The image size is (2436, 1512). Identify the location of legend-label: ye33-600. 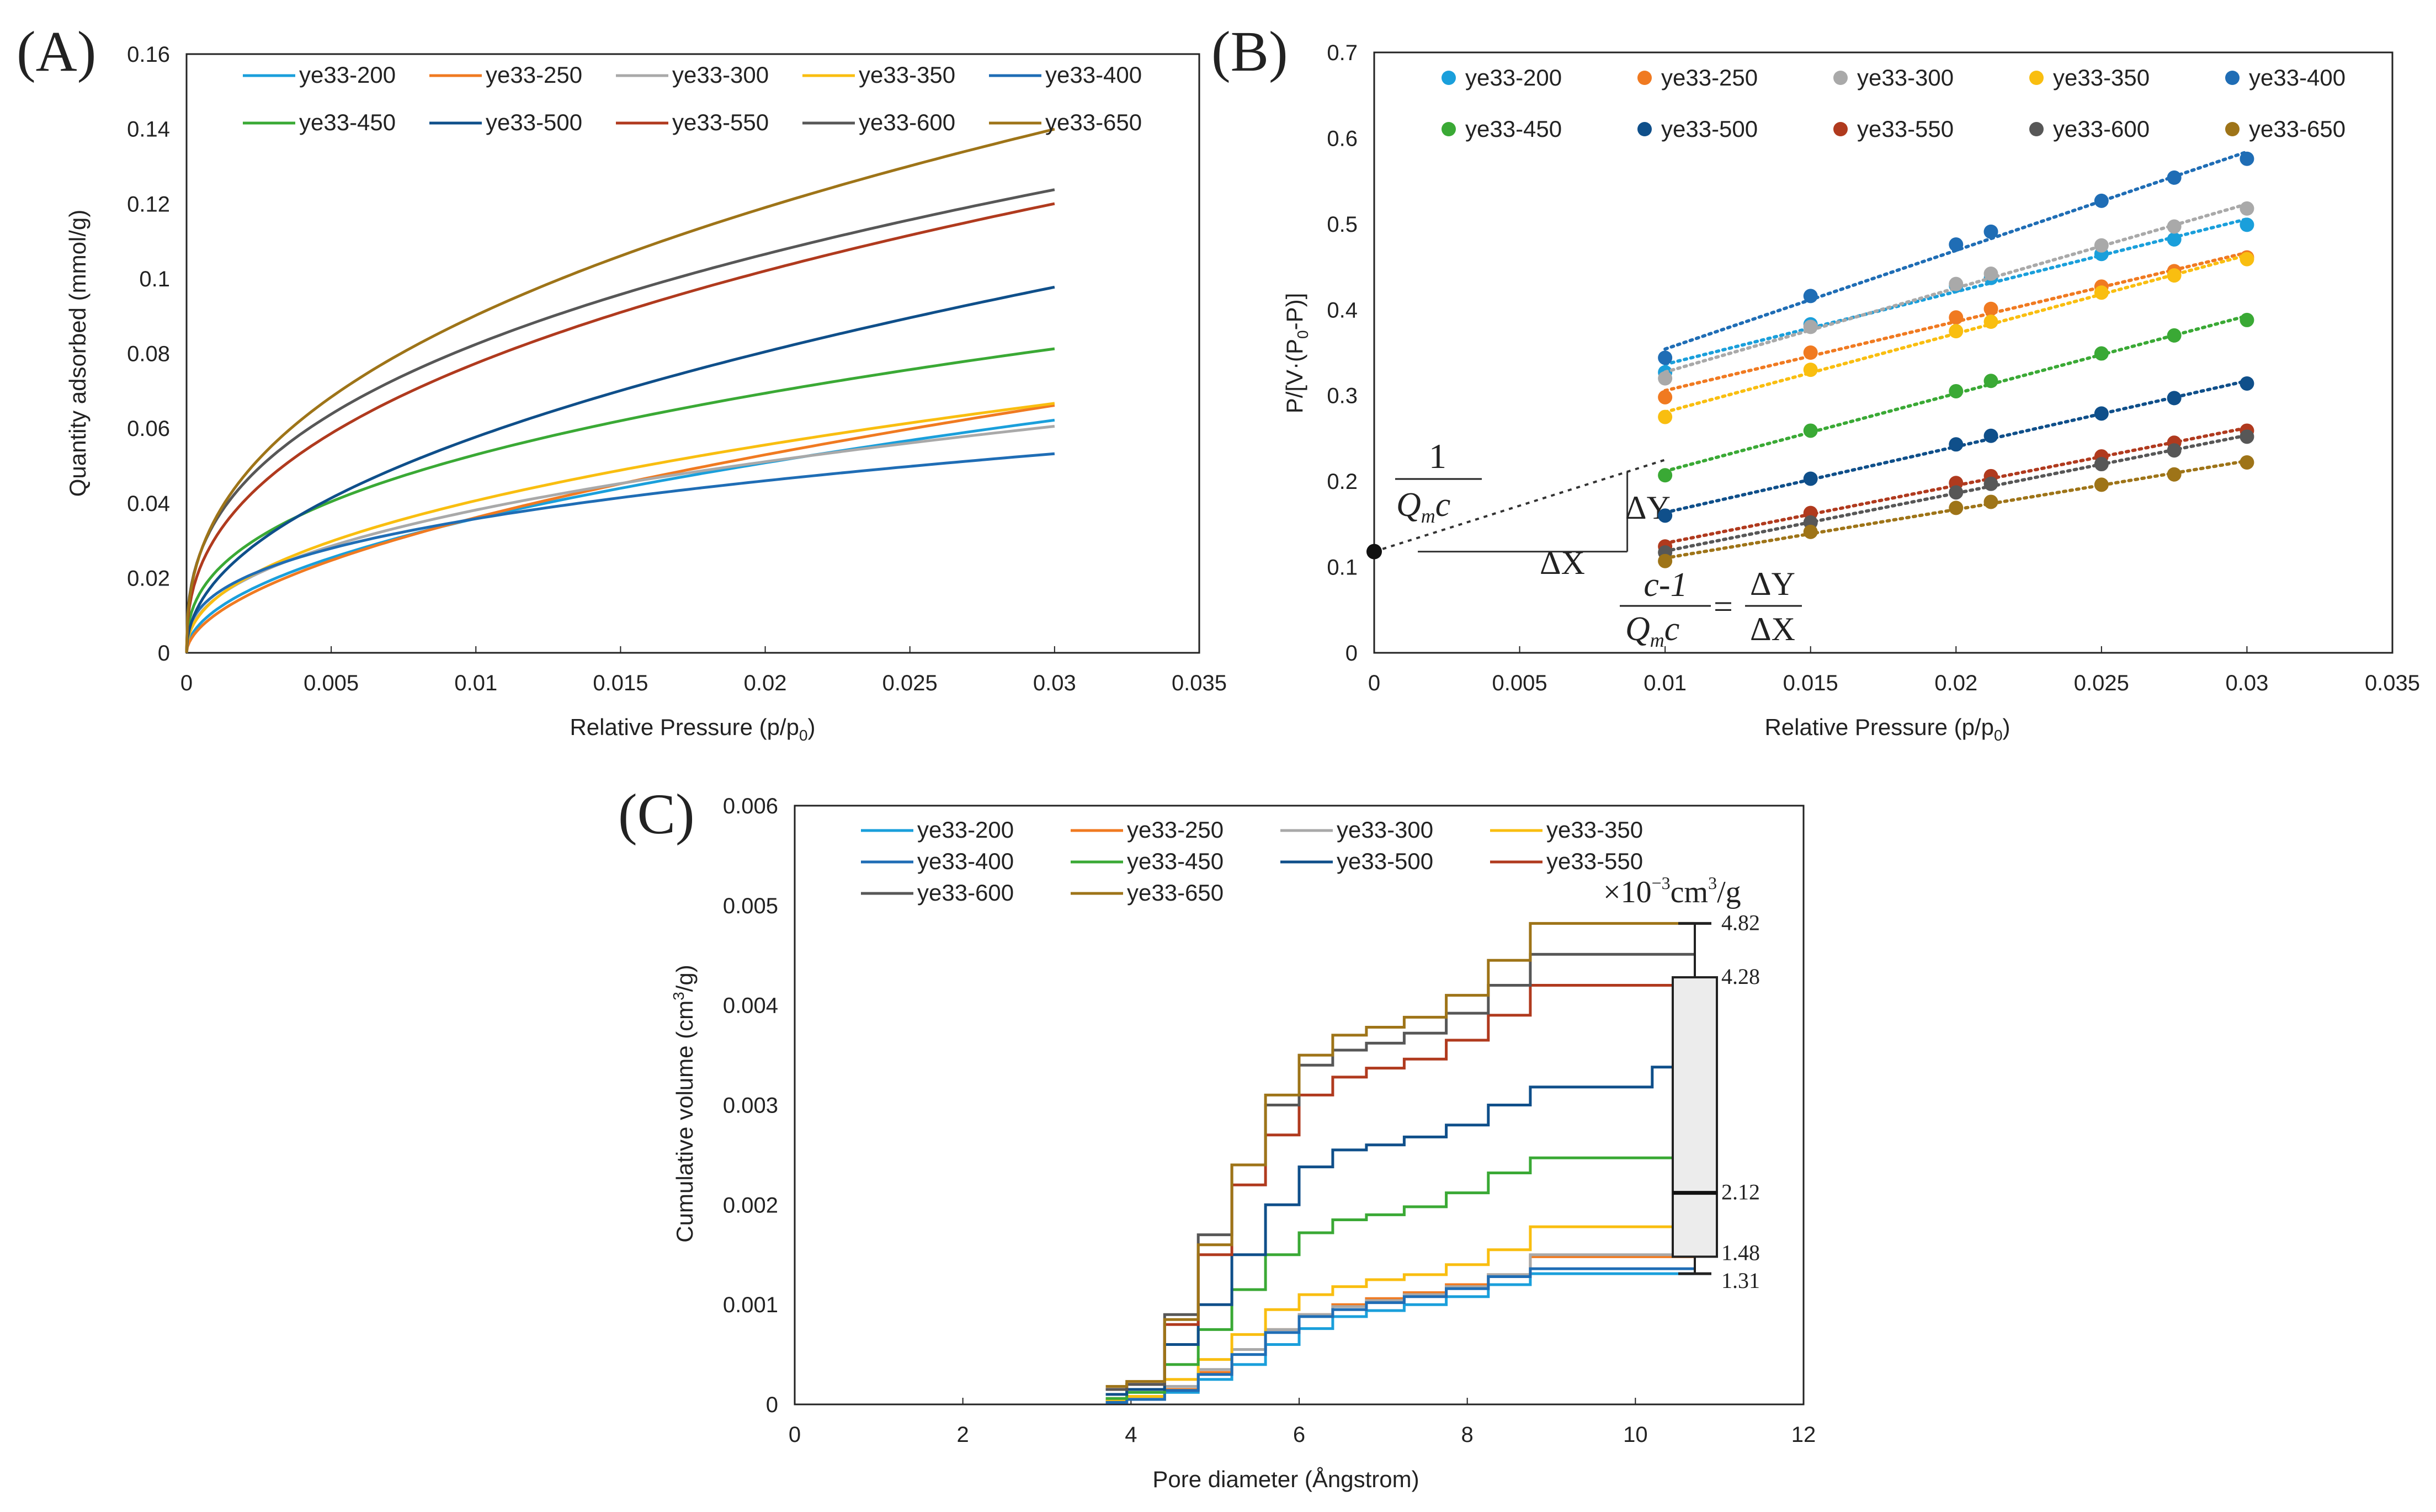
(966, 893).